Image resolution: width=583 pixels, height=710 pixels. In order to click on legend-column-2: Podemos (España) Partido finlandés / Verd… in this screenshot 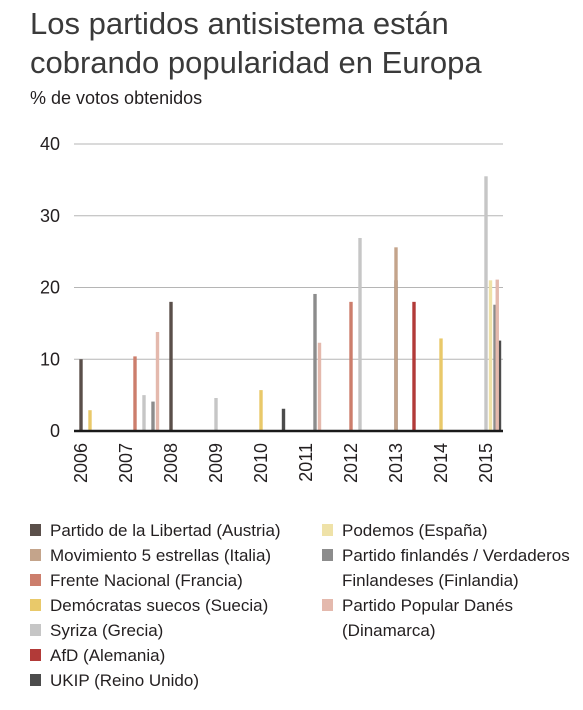, I will do `click(449, 580)`.